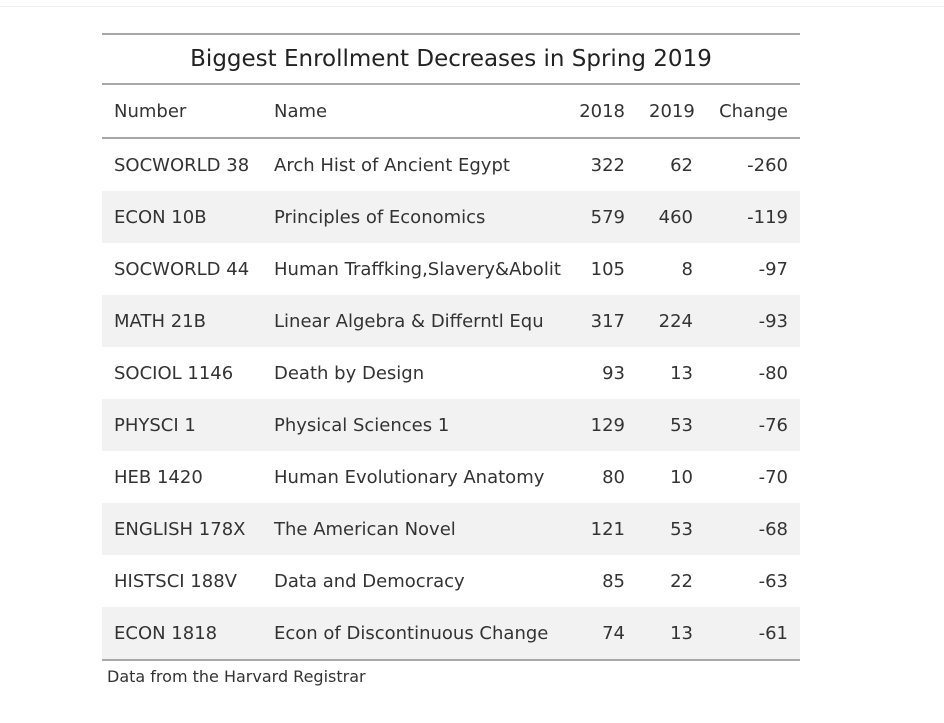 Image resolution: width=944 pixels, height=723 pixels. What do you see at coordinates (681, 581) in the screenshot?
I see `cell-2019: 22` at bounding box center [681, 581].